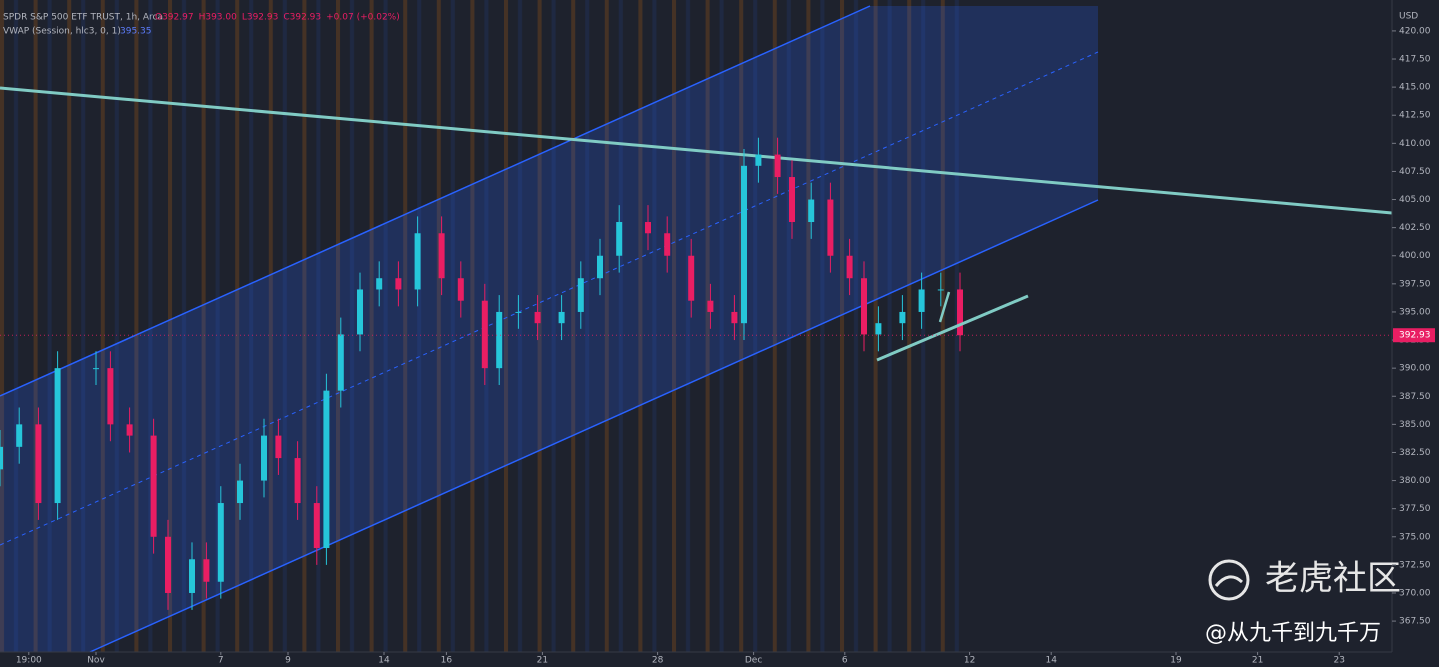 This screenshot has height=667, width=1439. Describe the element at coordinates (1415, 565) in the screenshot. I see `y-tick-label: 372.50` at that location.